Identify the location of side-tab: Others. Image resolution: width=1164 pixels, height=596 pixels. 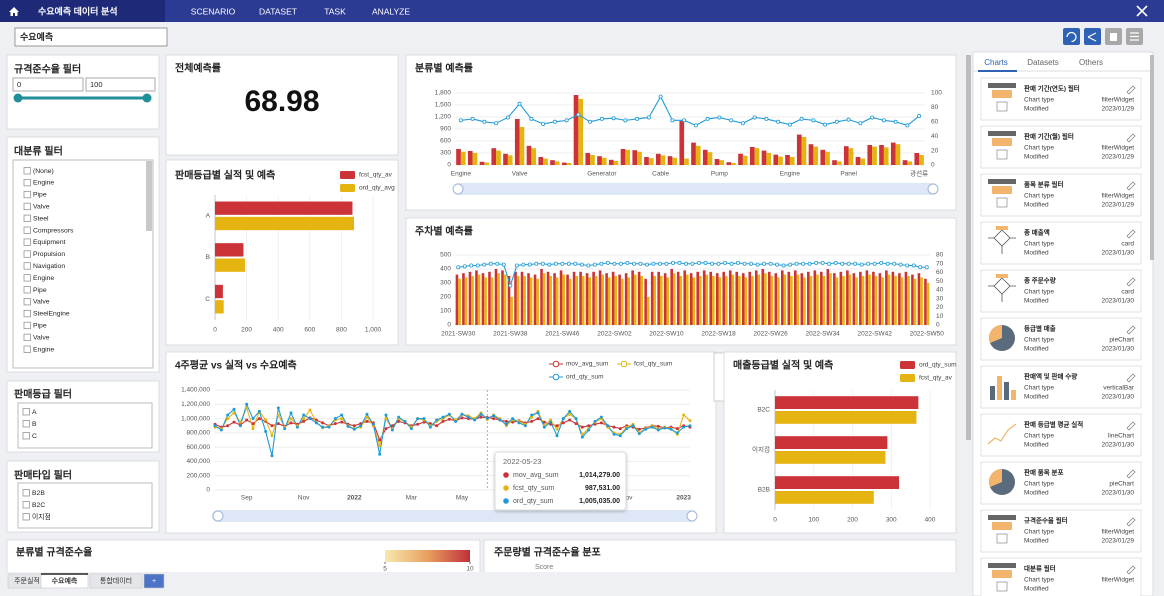
(1091, 62).